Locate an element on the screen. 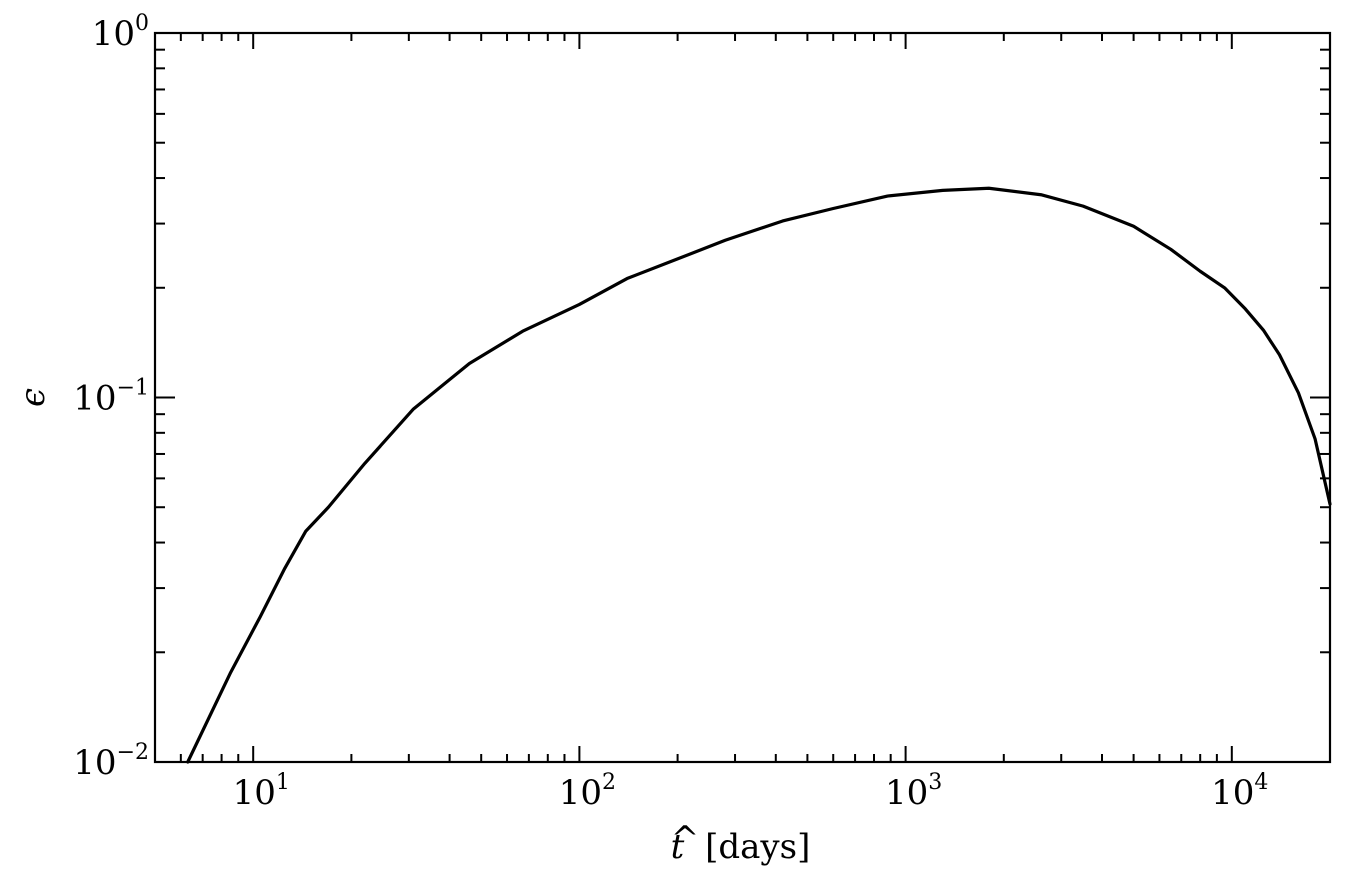 The width and height of the screenshot is (1349, 887). x-tick-label: 102 is located at coordinates (587, 791).